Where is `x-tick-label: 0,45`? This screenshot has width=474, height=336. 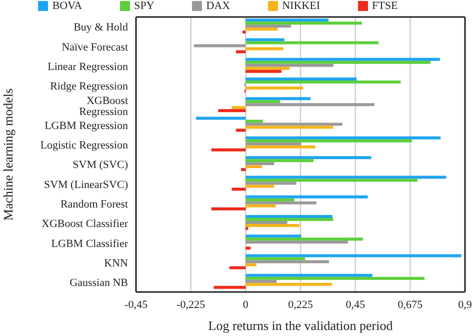
x-tick-label: 0,45 is located at coordinates (356, 304).